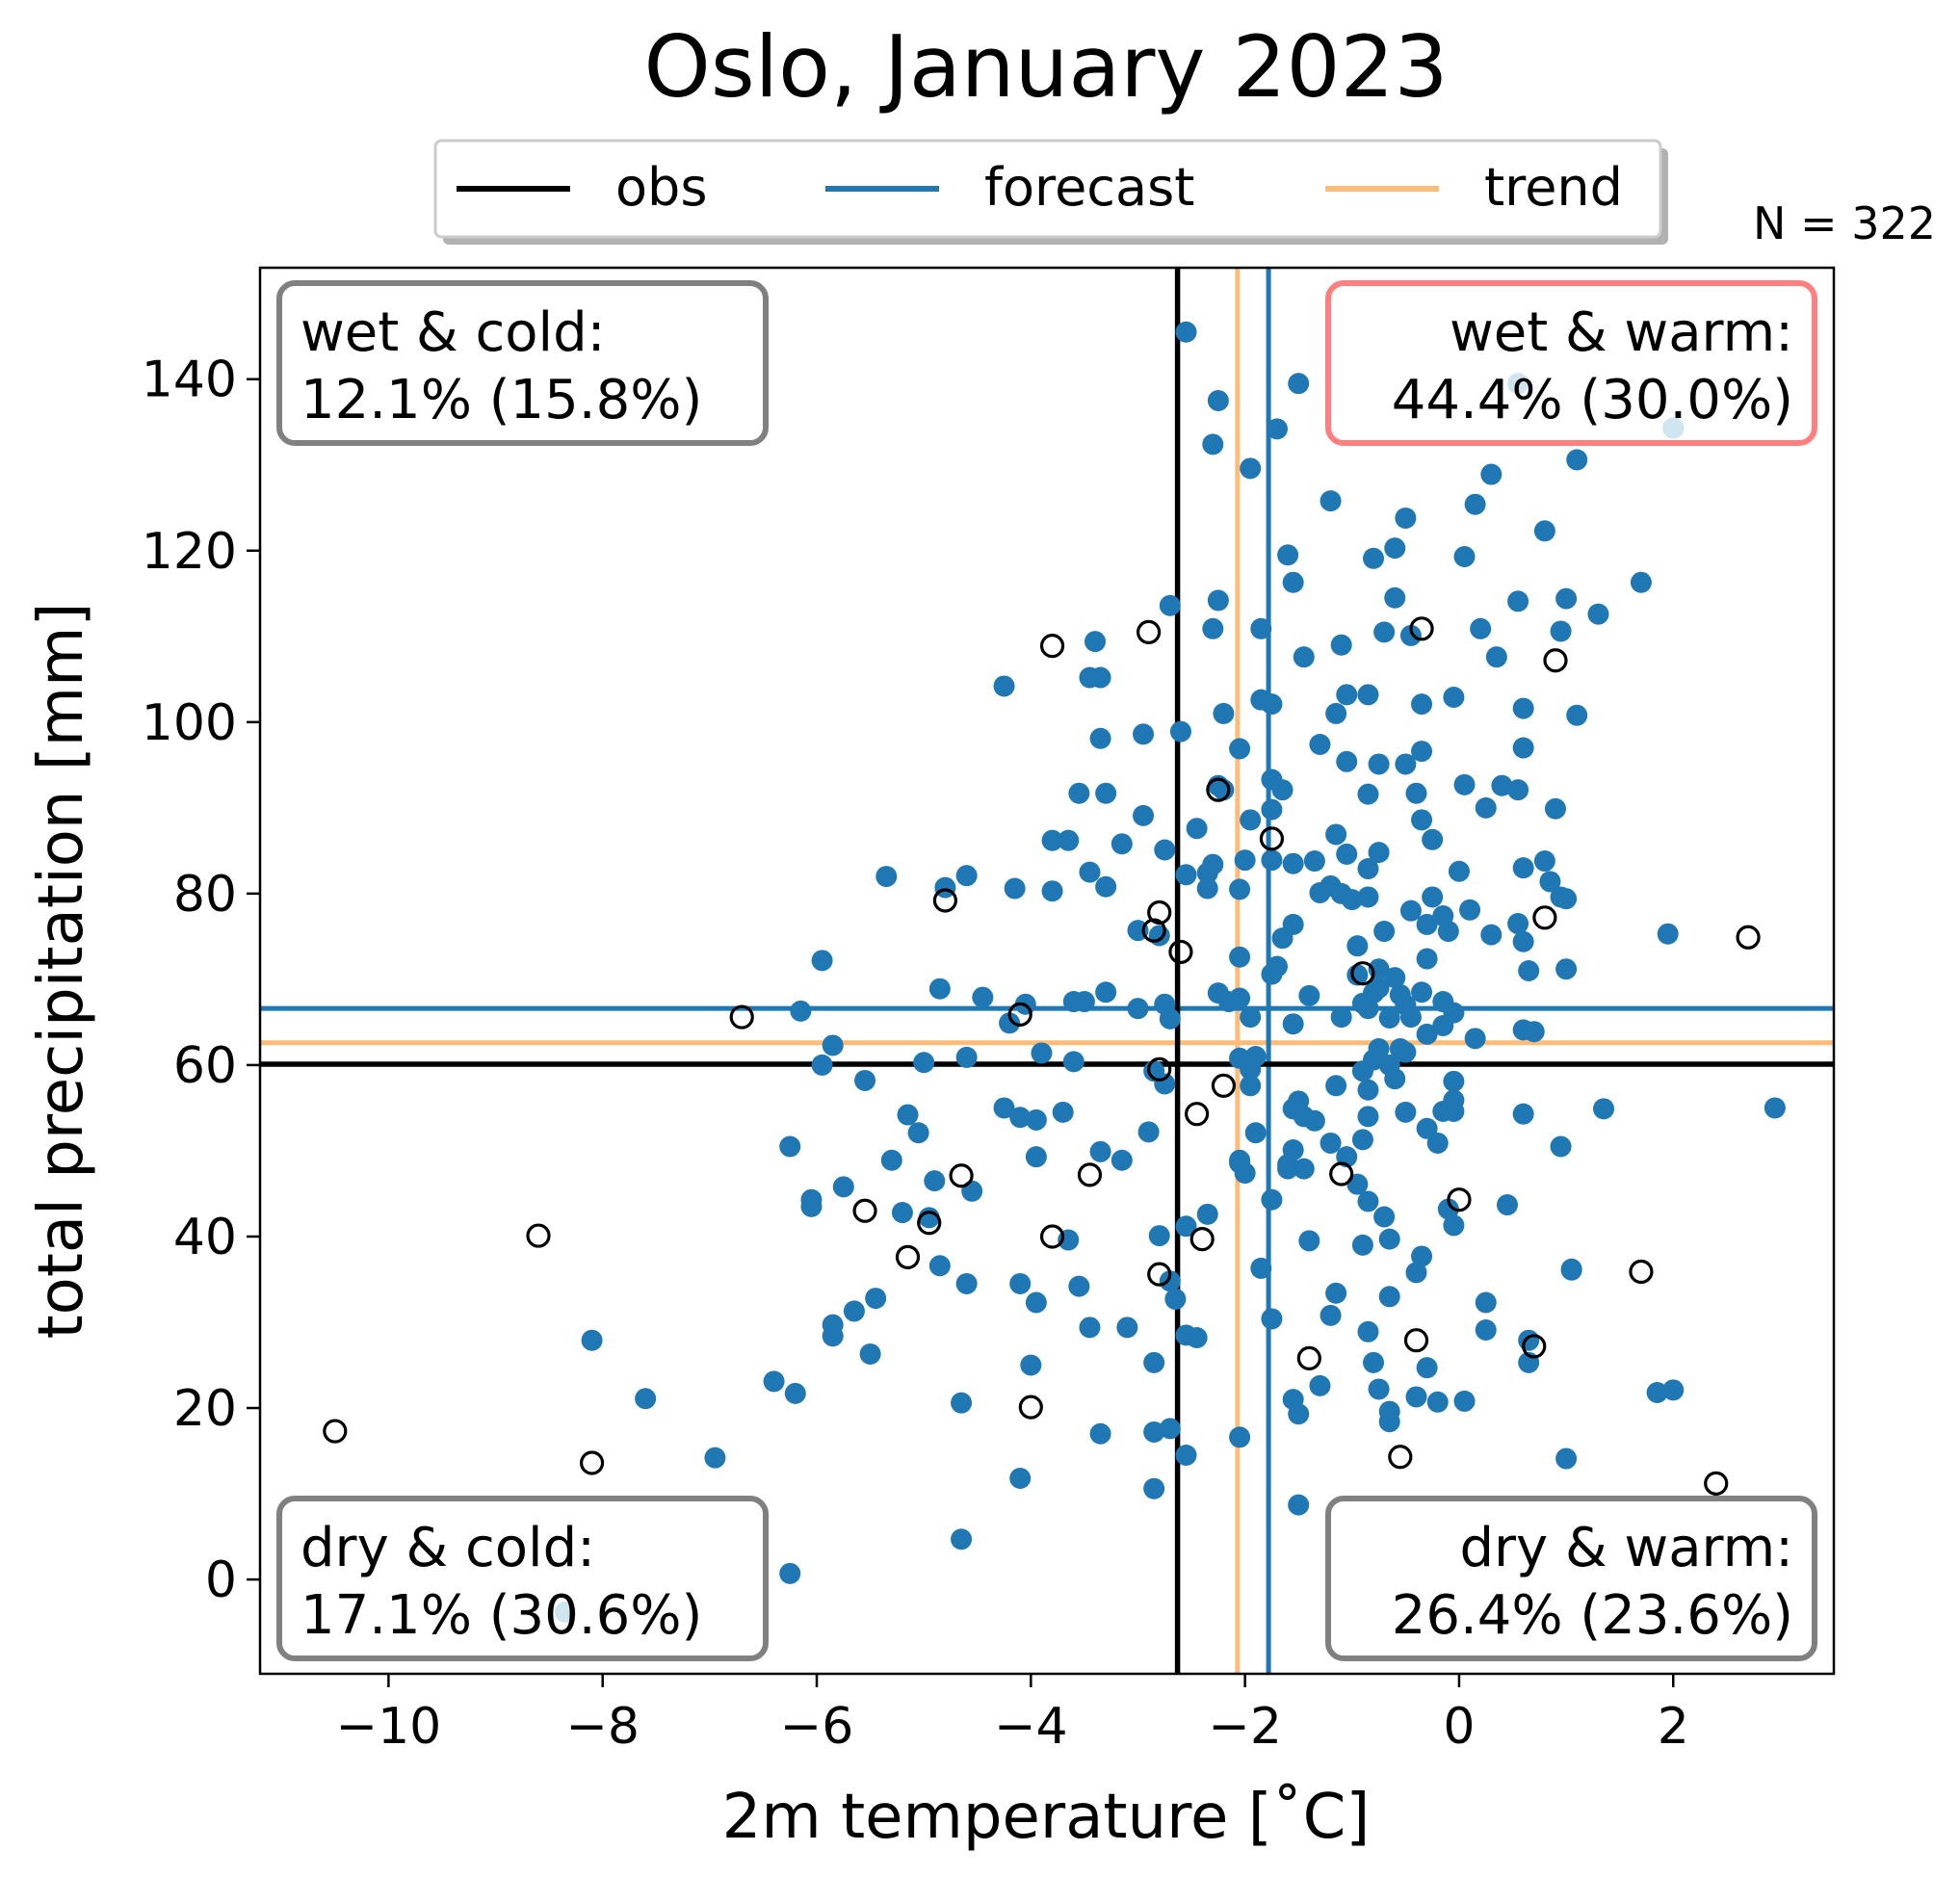  Describe the element at coordinates (1571, 1578) in the screenshot. I see `quadrant-frame` at that location.